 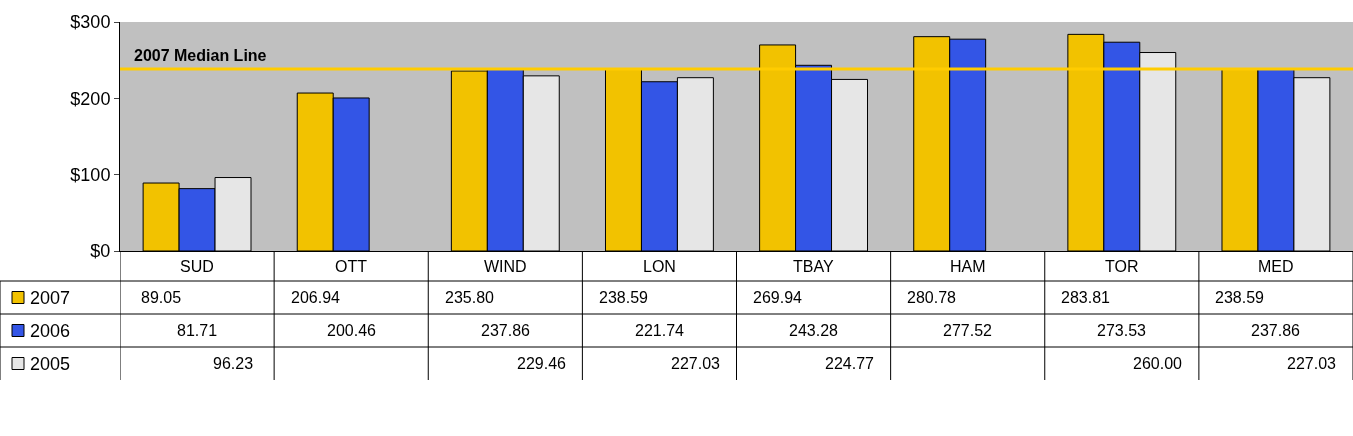 What do you see at coordinates (505, 266) in the screenshot?
I see `x-tick-label: WIND` at bounding box center [505, 266].